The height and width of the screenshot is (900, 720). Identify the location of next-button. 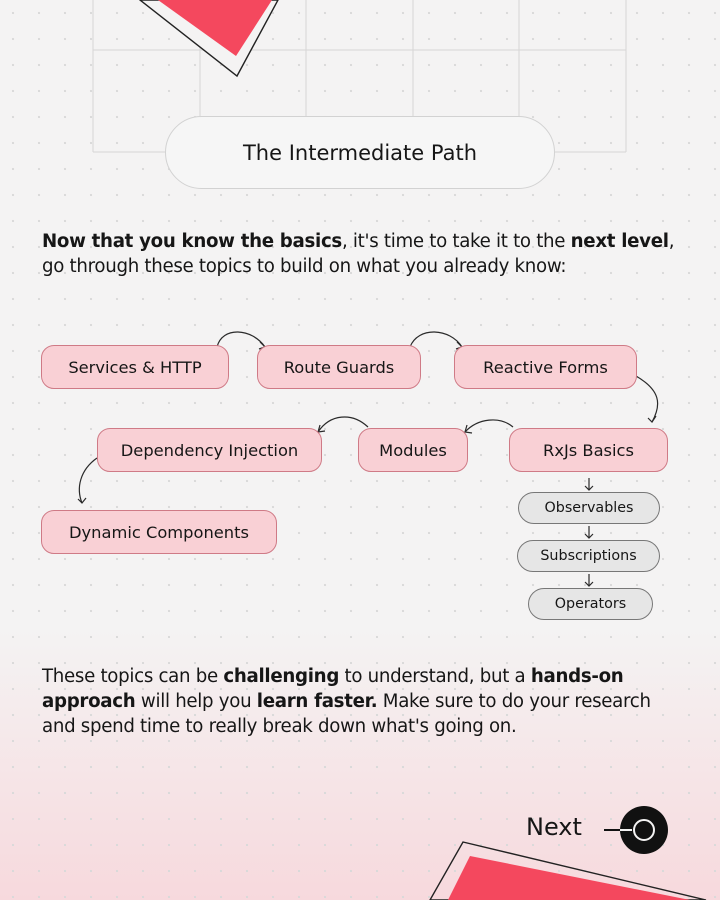
(636, 830).